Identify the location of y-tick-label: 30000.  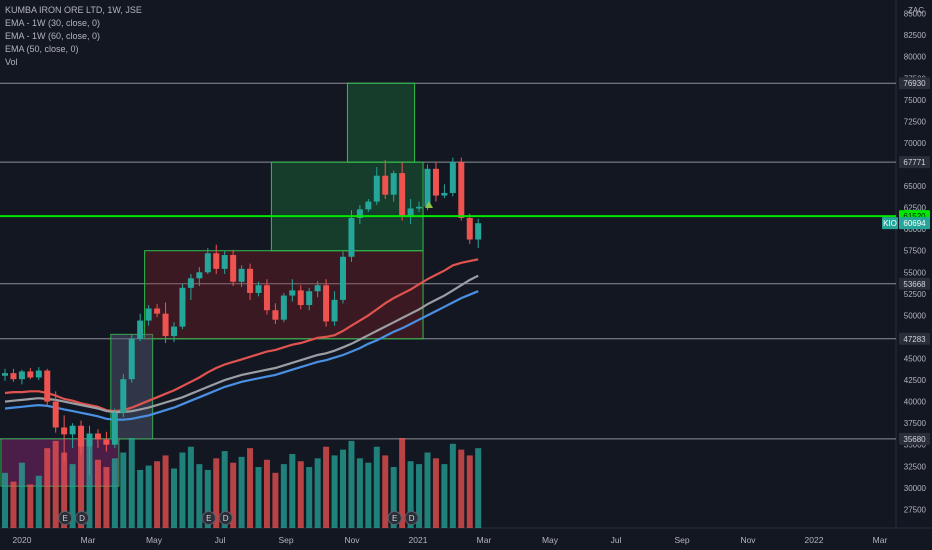
(915, 488).